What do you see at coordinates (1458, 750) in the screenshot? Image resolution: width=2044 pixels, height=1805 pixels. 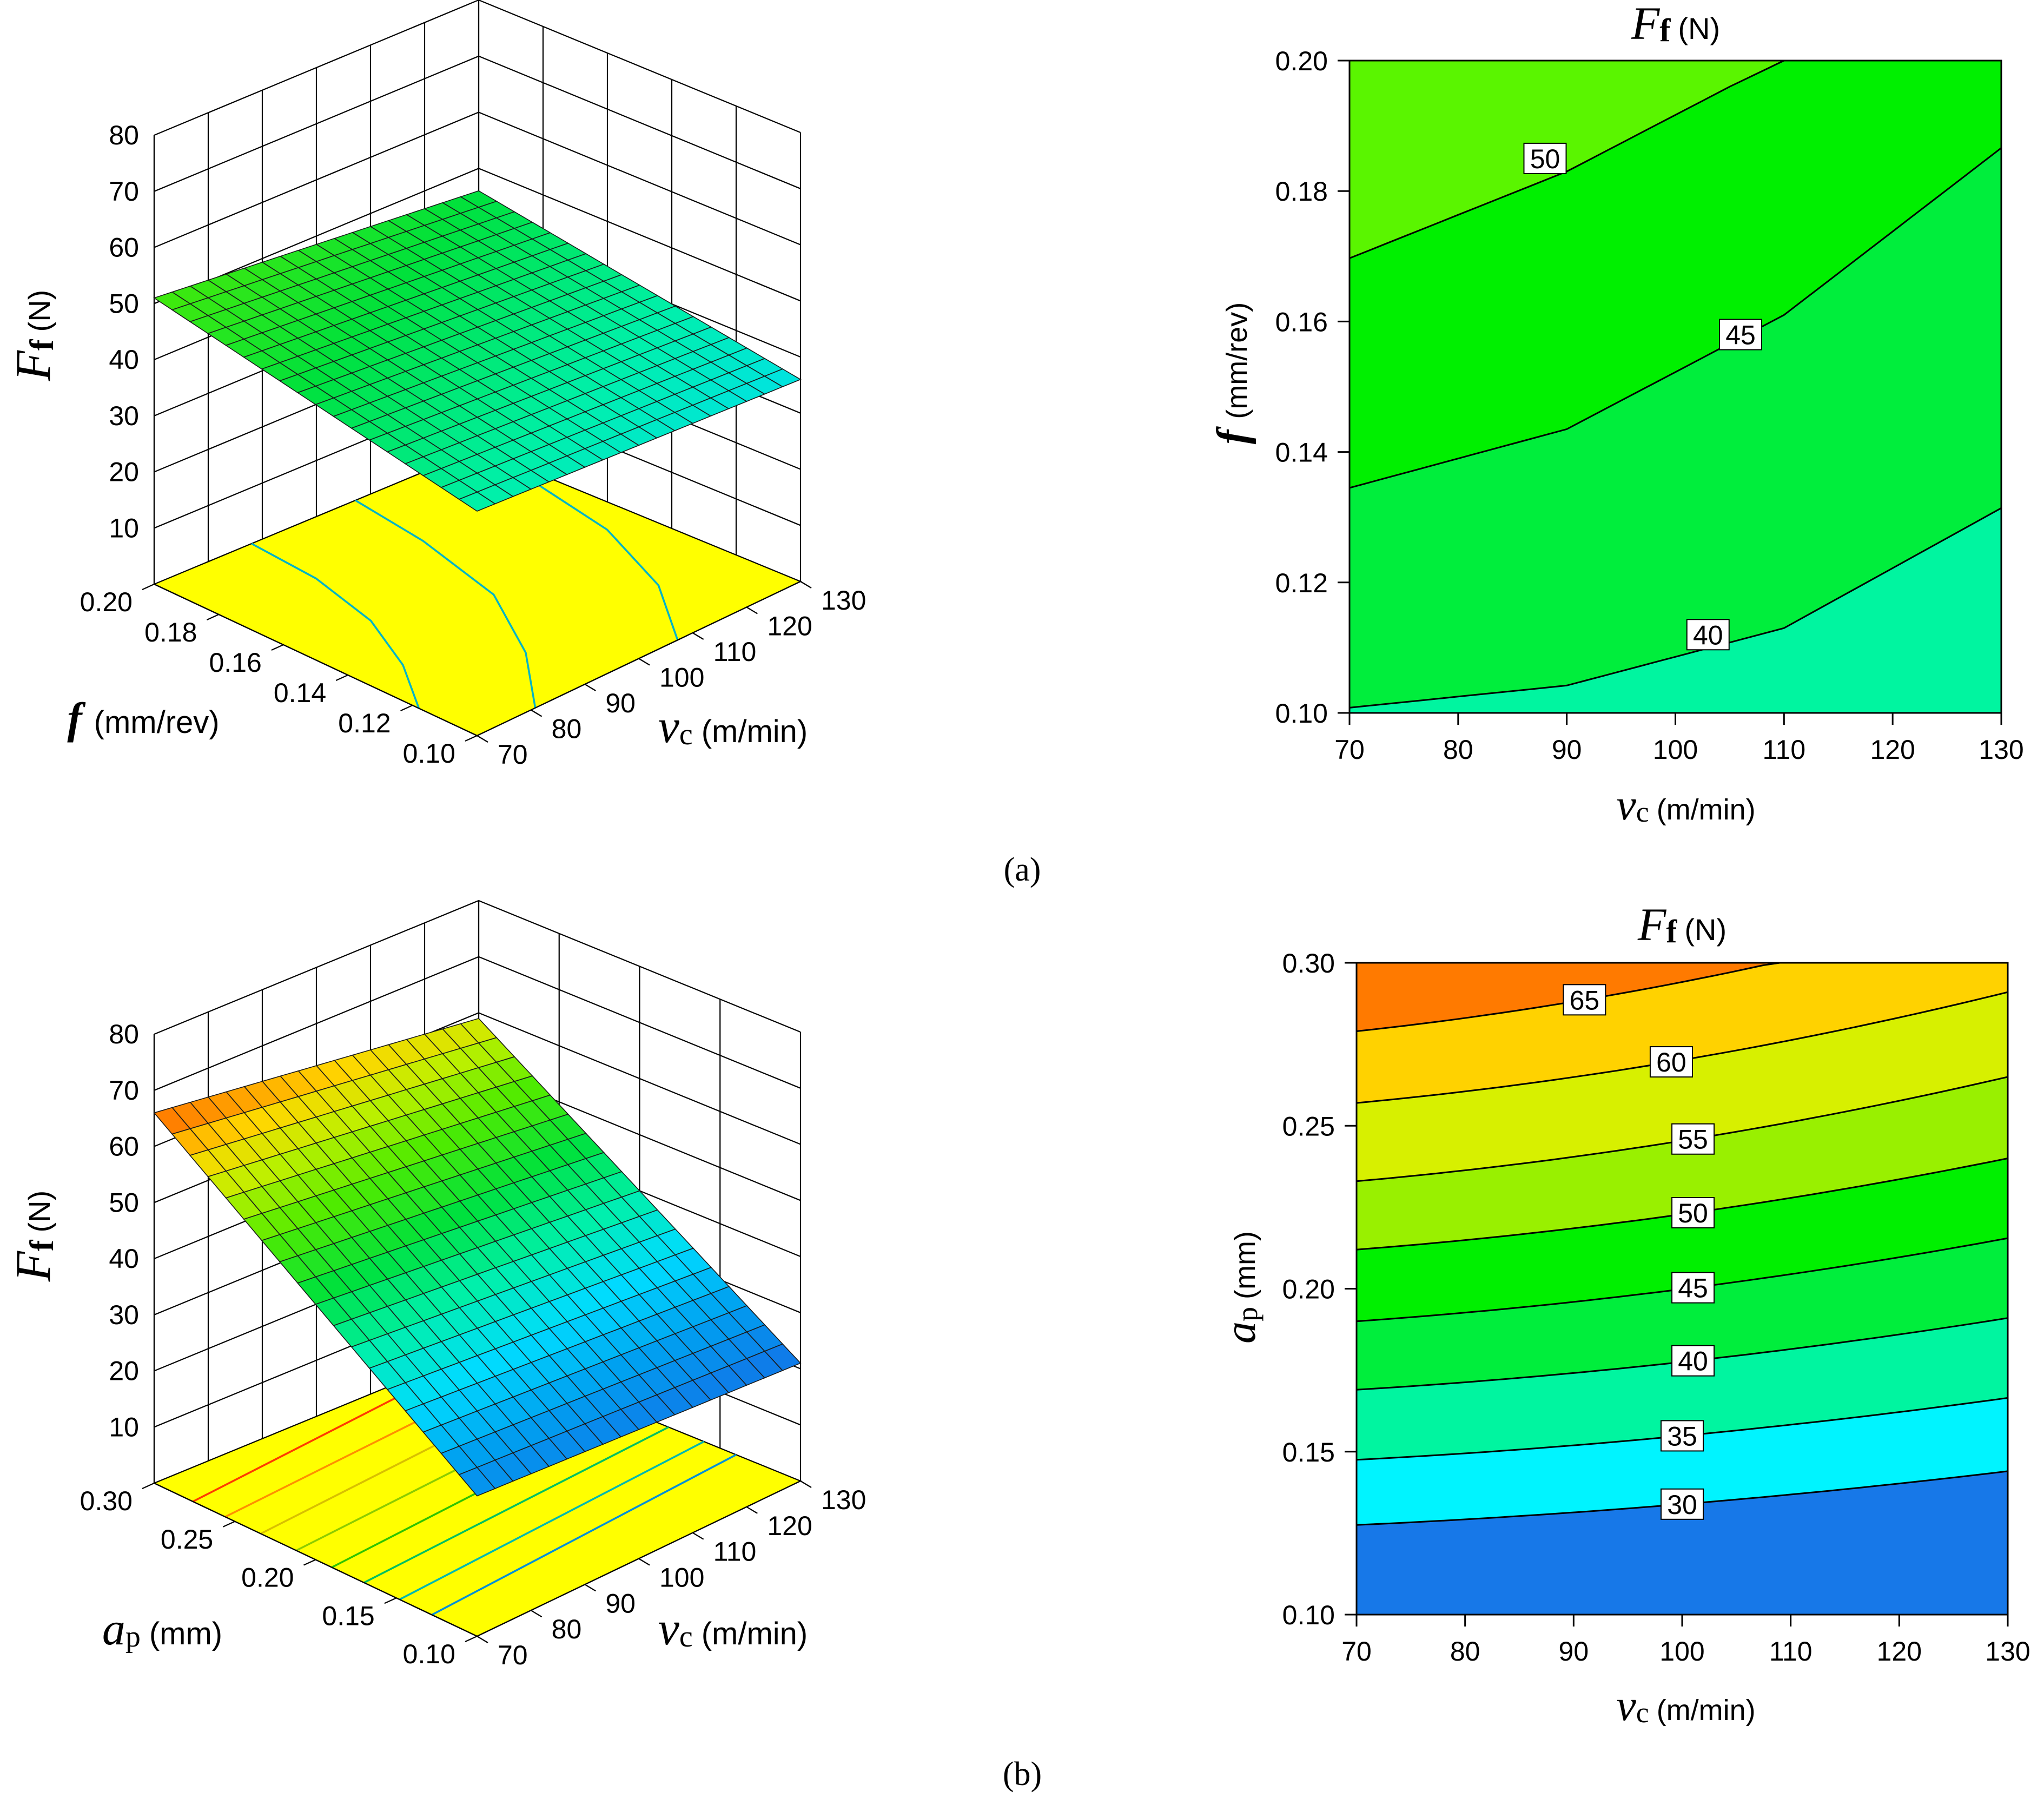 I see `x-tick-label: 80` at bounding box center [1458, 750].